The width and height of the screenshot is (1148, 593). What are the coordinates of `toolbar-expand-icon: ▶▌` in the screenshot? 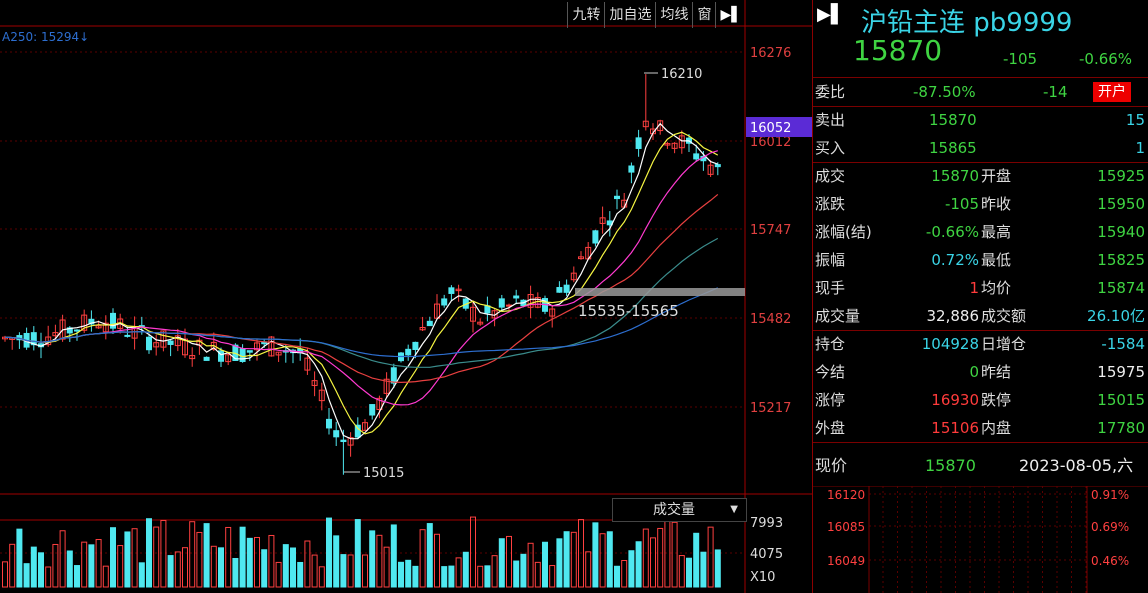 It's located at (730, 15).